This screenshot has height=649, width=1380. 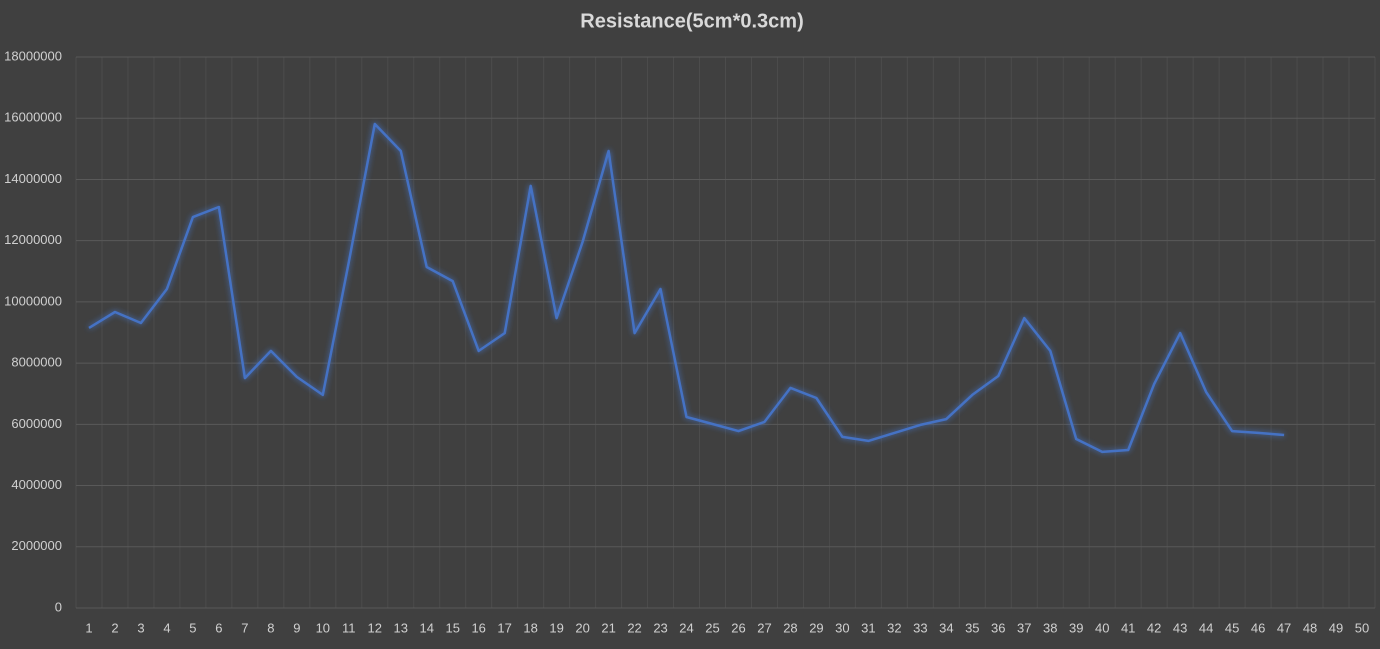 I want to click on x-tick-label: 14, so click(x=426, y=627).